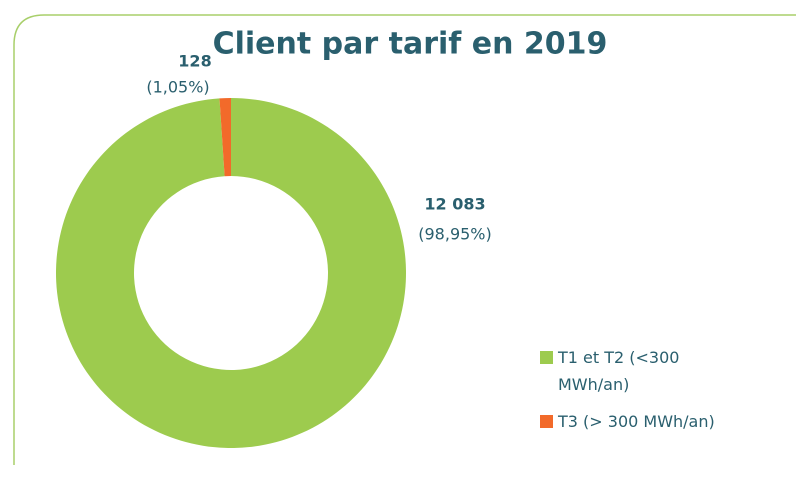 The width and height of the screenshot is (796, 478). Describe the element at coordinates (619, 371) in the screenshot. I see `legend-label: T1 et T2 (<300 MWh/an)` at that location.